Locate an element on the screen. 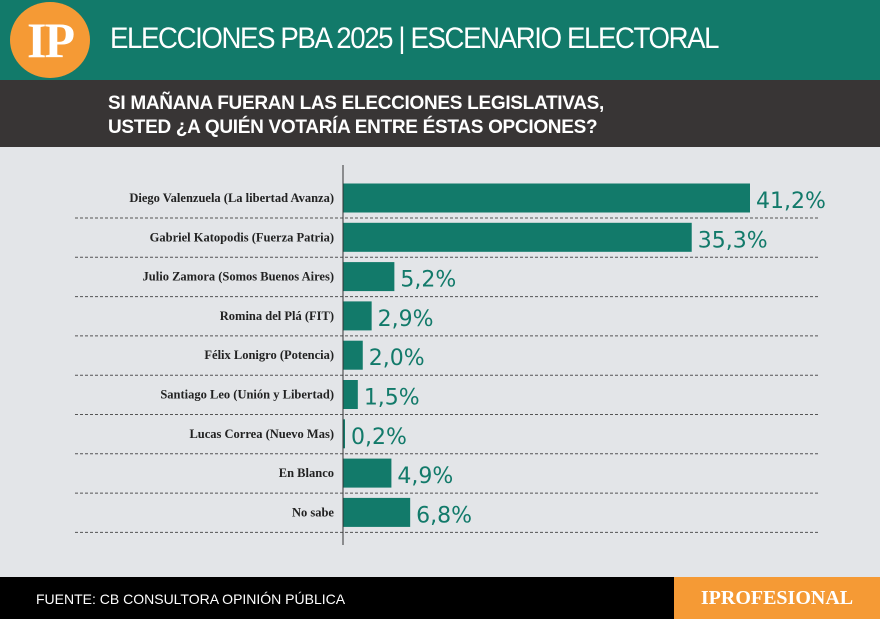  category-label: Félix Lonigro (Potencia) is located at coordinates (269, 355).